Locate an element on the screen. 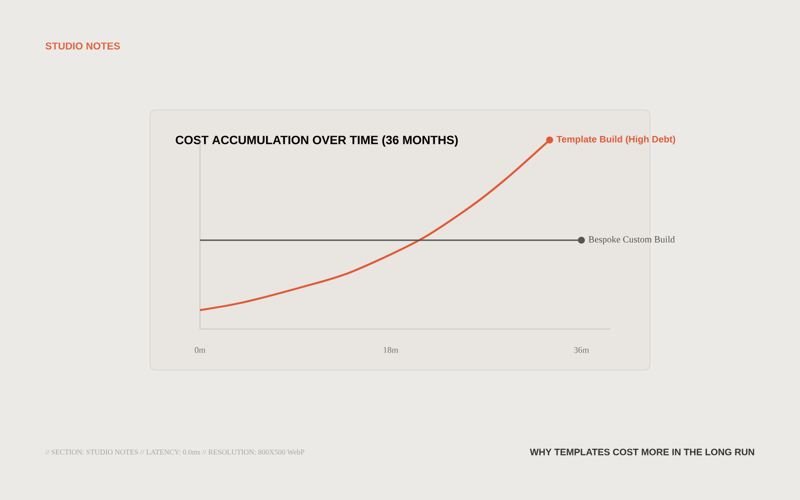 The height and width of the screenshot is (500, 800). series-label: Template Build (High Debt) is located at coordinates (616, 140).